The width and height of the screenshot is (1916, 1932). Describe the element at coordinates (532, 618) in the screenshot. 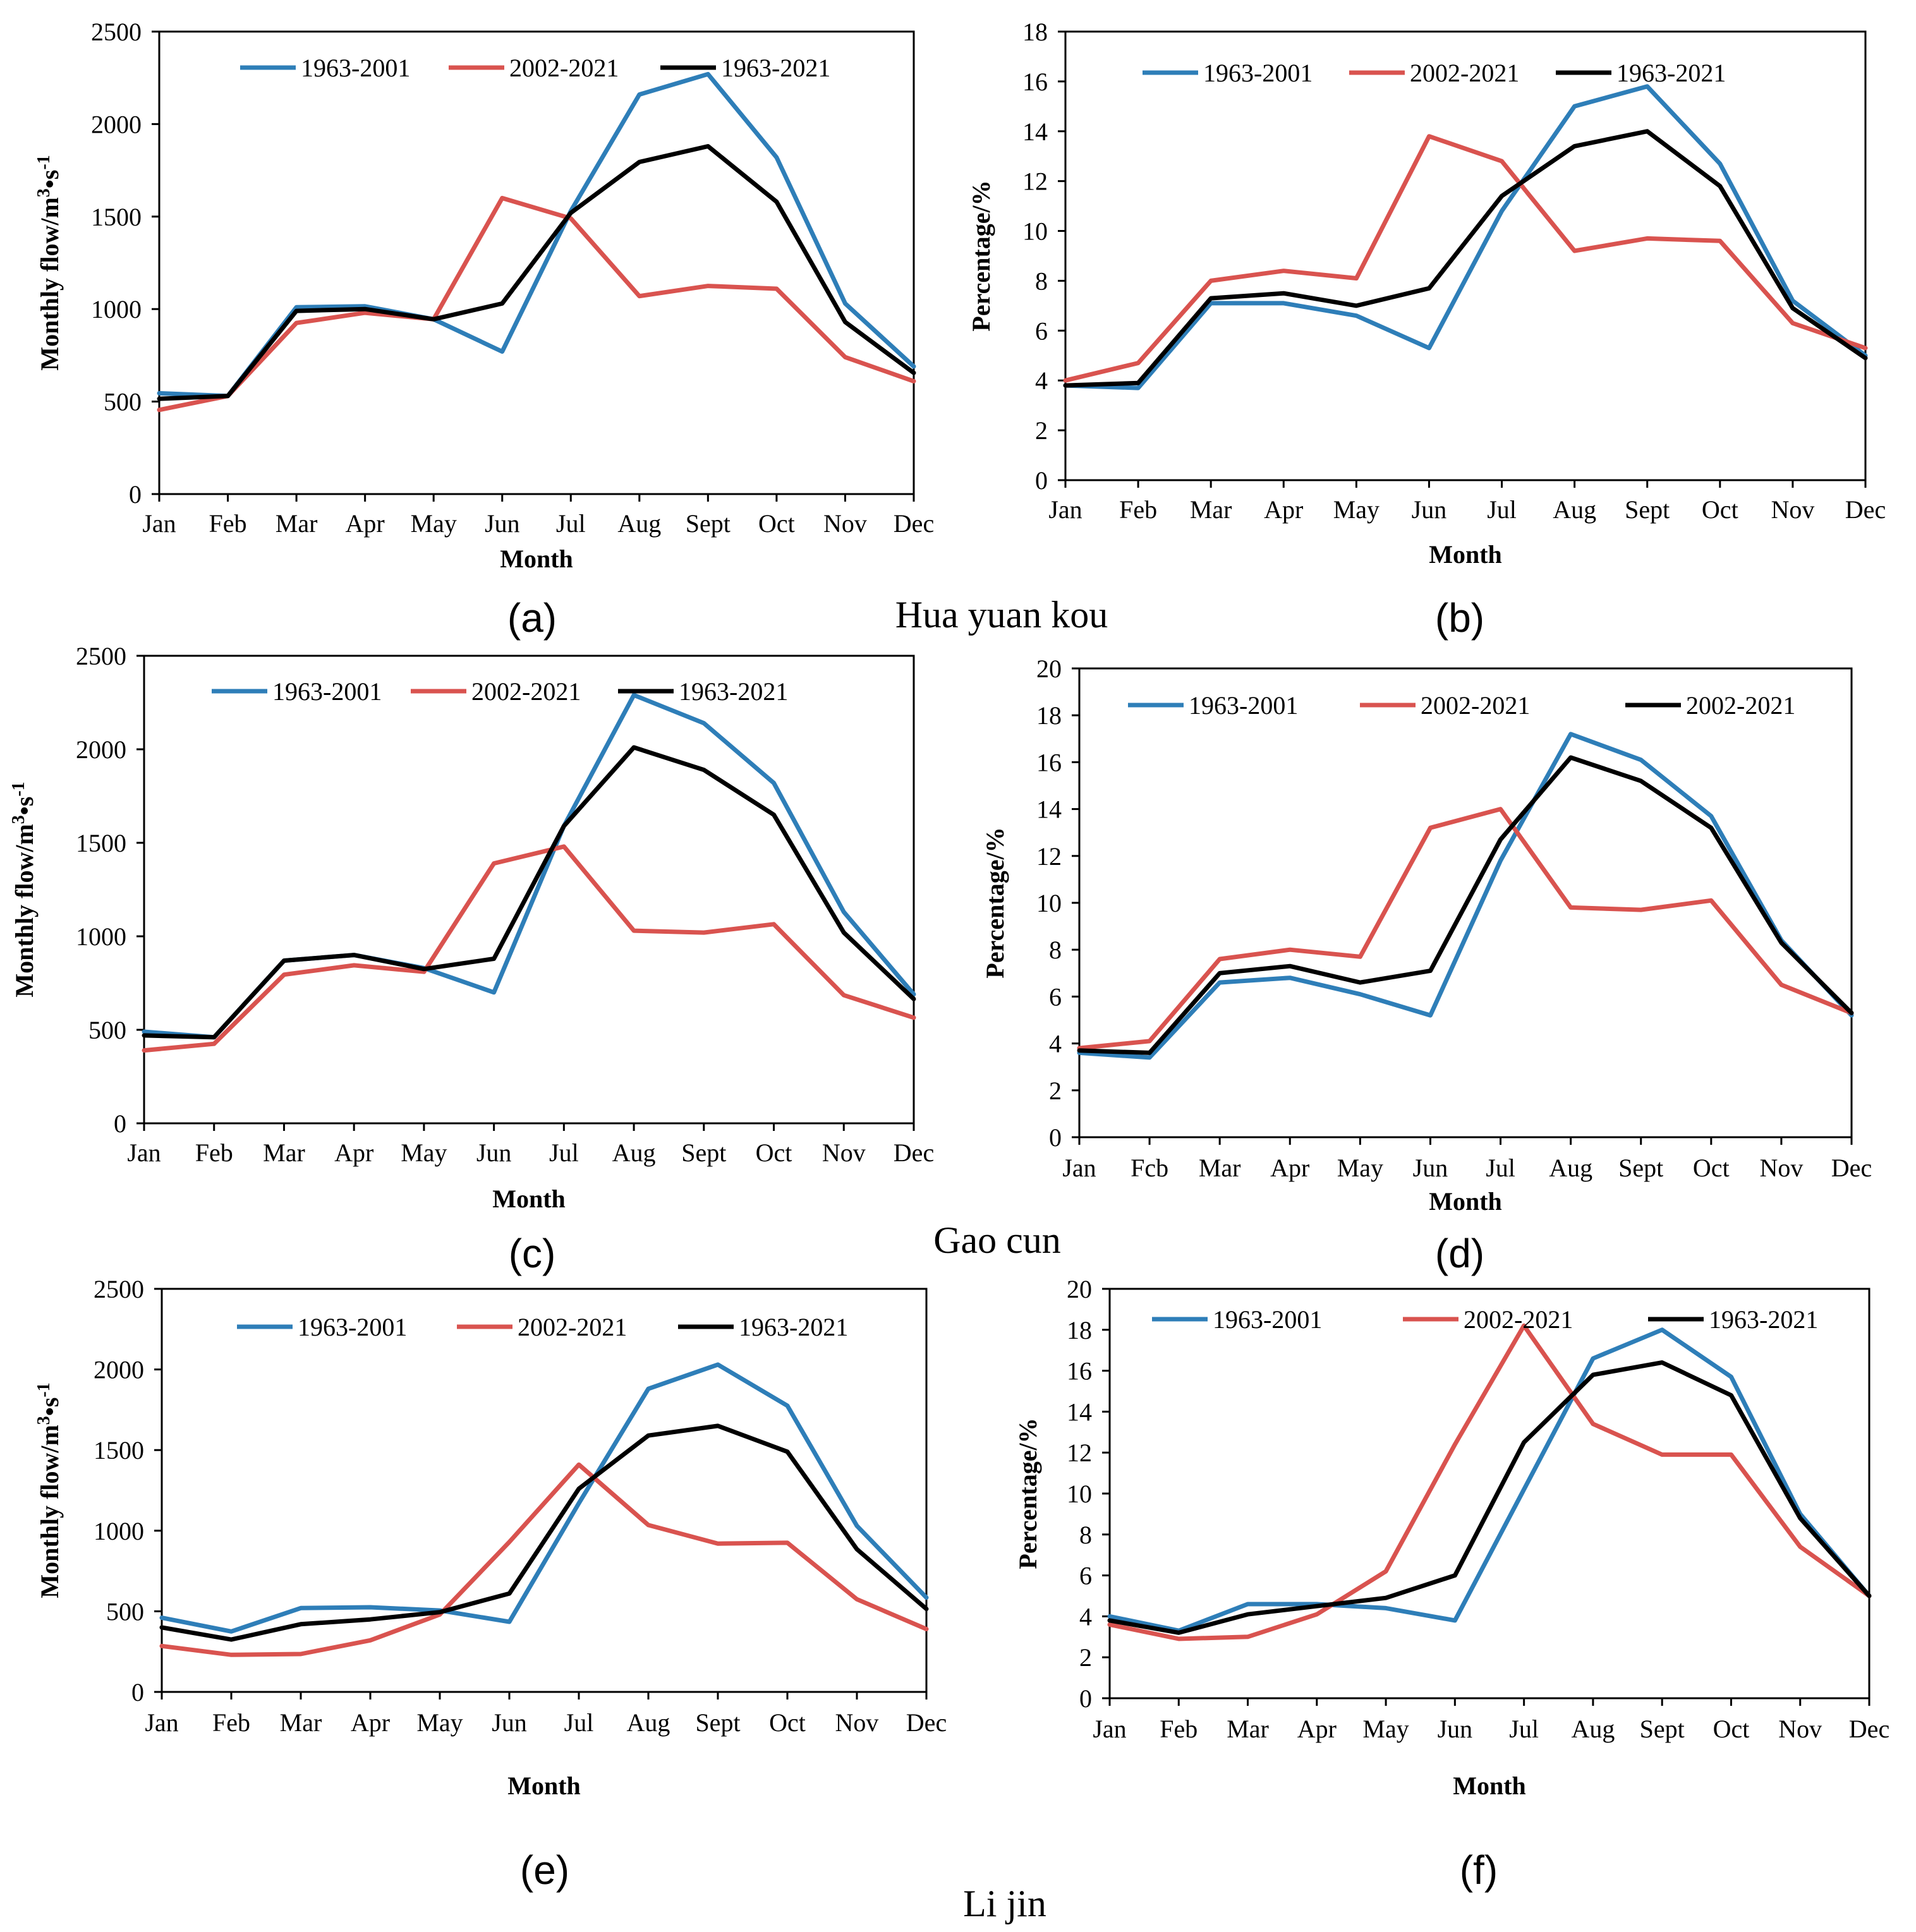

I see `panel-label-a: (a)` at that location.